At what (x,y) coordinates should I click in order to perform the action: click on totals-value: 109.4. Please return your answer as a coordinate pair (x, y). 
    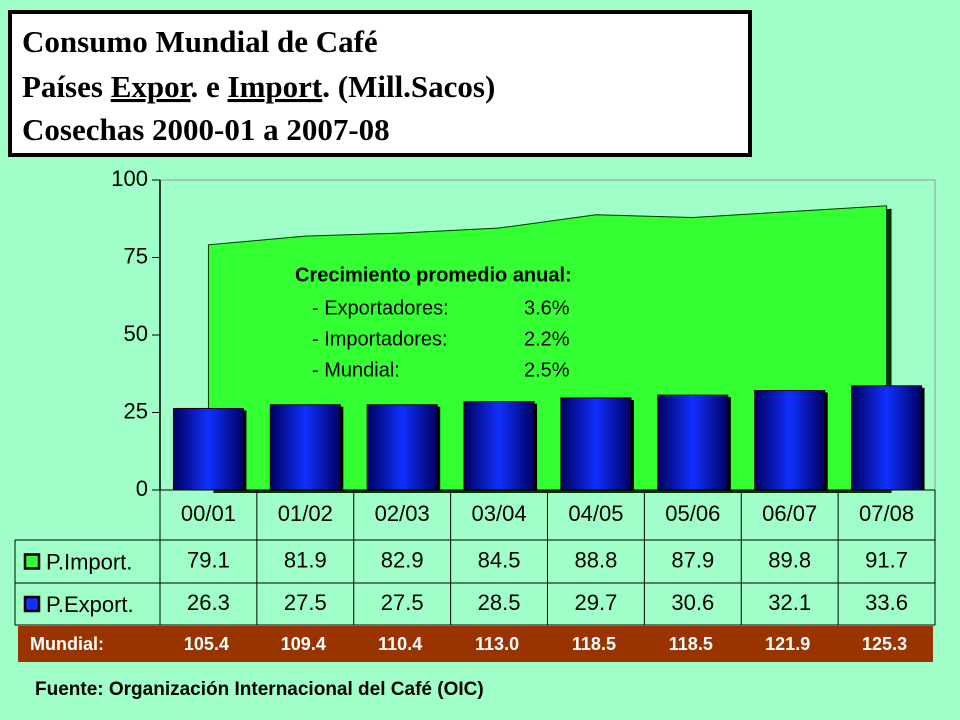
    Looking at the image, I should click on (303, 644).